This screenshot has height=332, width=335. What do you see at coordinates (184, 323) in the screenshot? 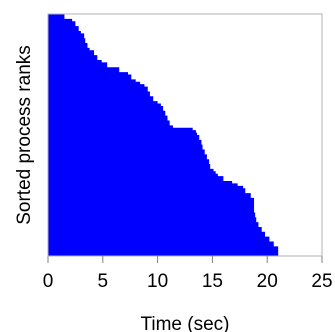
I see `x-axis-label: Time (sec)` at bounding box center [184, 323].